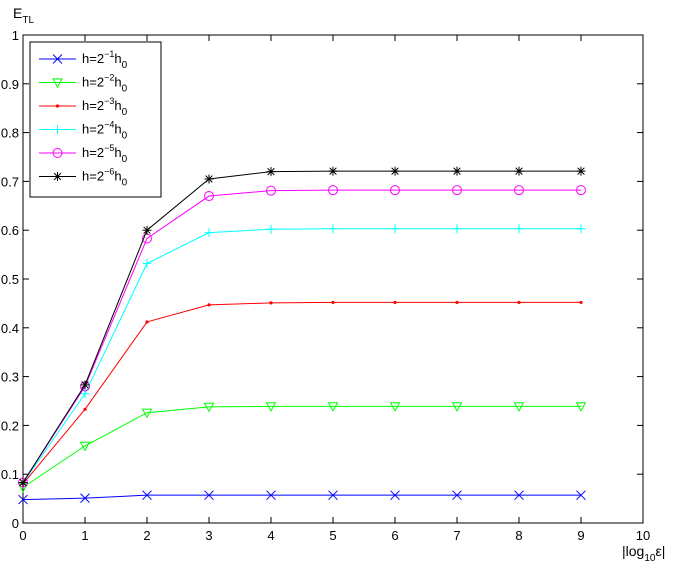  What do you see at coordinates (109, 172) in the screenshot?
I see `legend-label-exp: −6` at bounding box center [109, 172].